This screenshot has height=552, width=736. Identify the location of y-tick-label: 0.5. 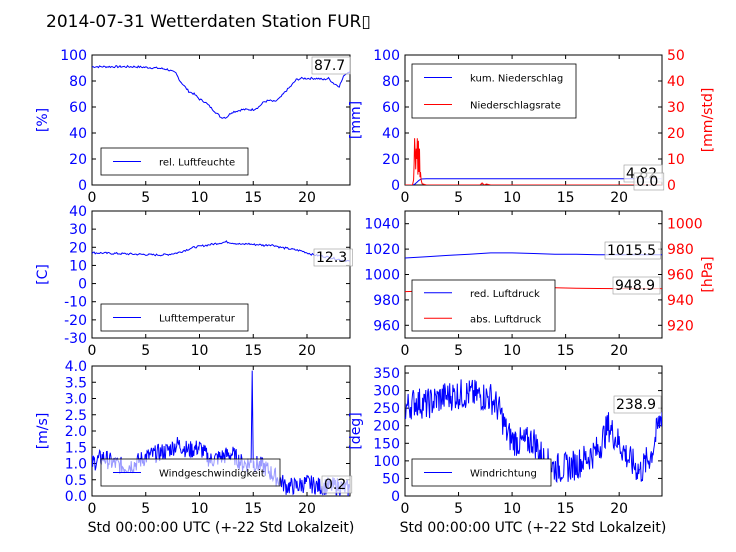
(76, 481).